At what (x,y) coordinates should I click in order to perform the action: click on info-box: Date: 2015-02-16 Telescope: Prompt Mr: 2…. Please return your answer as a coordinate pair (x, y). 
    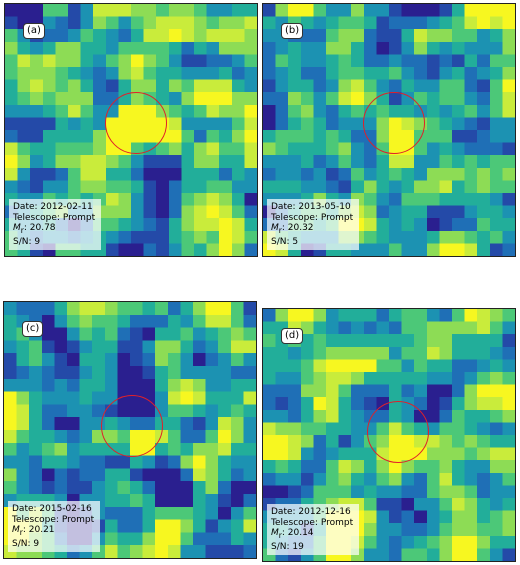
    Looking at the image, I should click on (54, 526).